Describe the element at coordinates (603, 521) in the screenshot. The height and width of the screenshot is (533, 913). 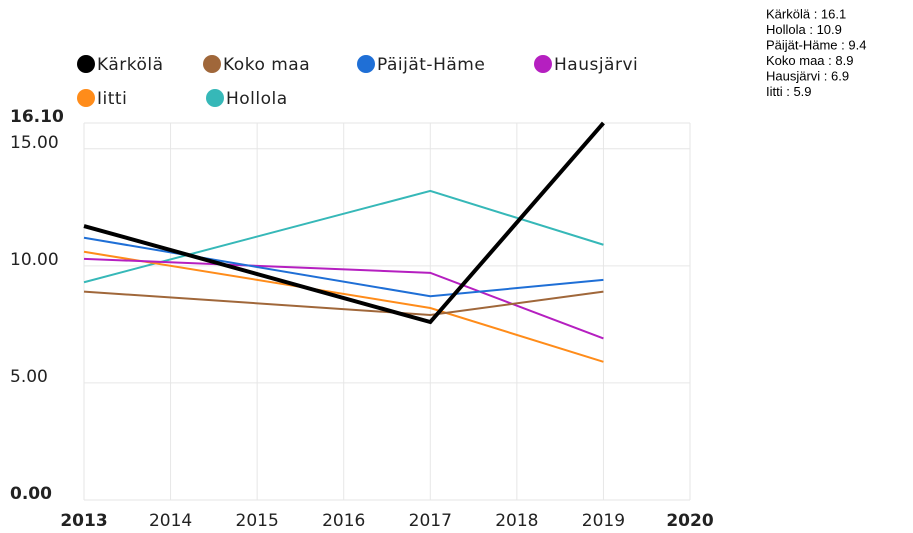
I see `x-tick-label: 2019` at that location.